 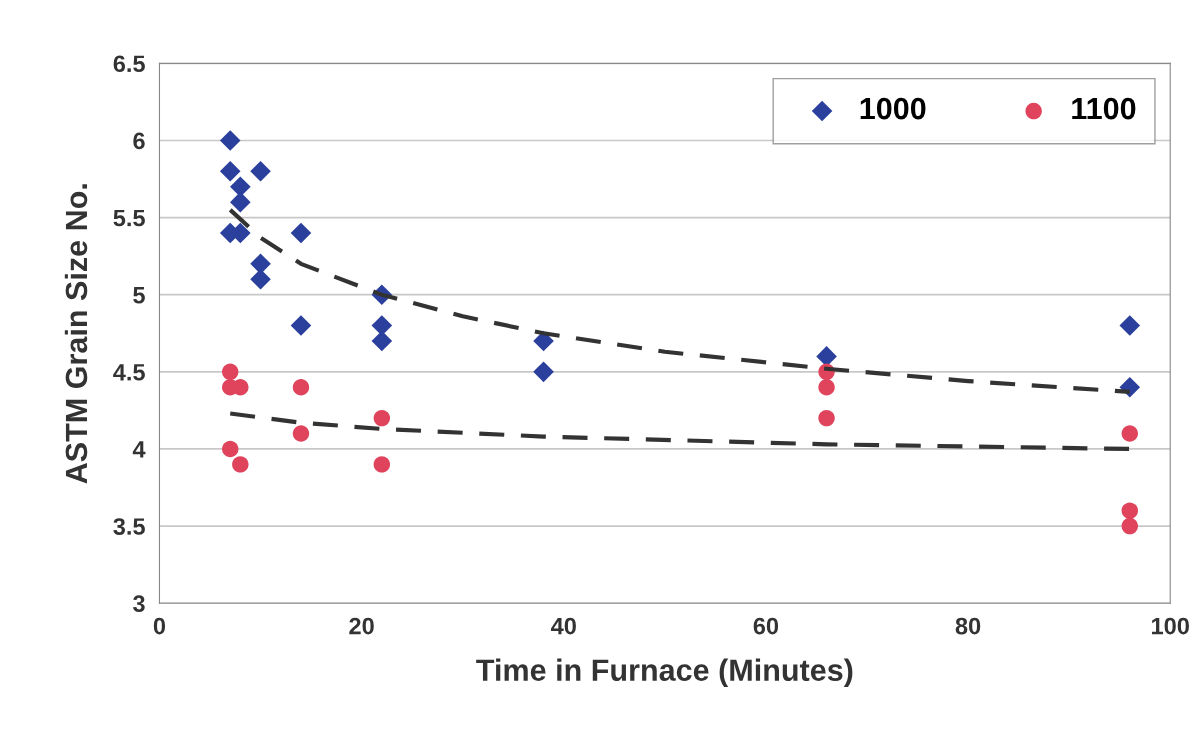 What do you see at coordinates (76, 334) in the screenshot?
I see `y-axis-title: ASTM Grain Size No.` at bounding box center [76, 334].